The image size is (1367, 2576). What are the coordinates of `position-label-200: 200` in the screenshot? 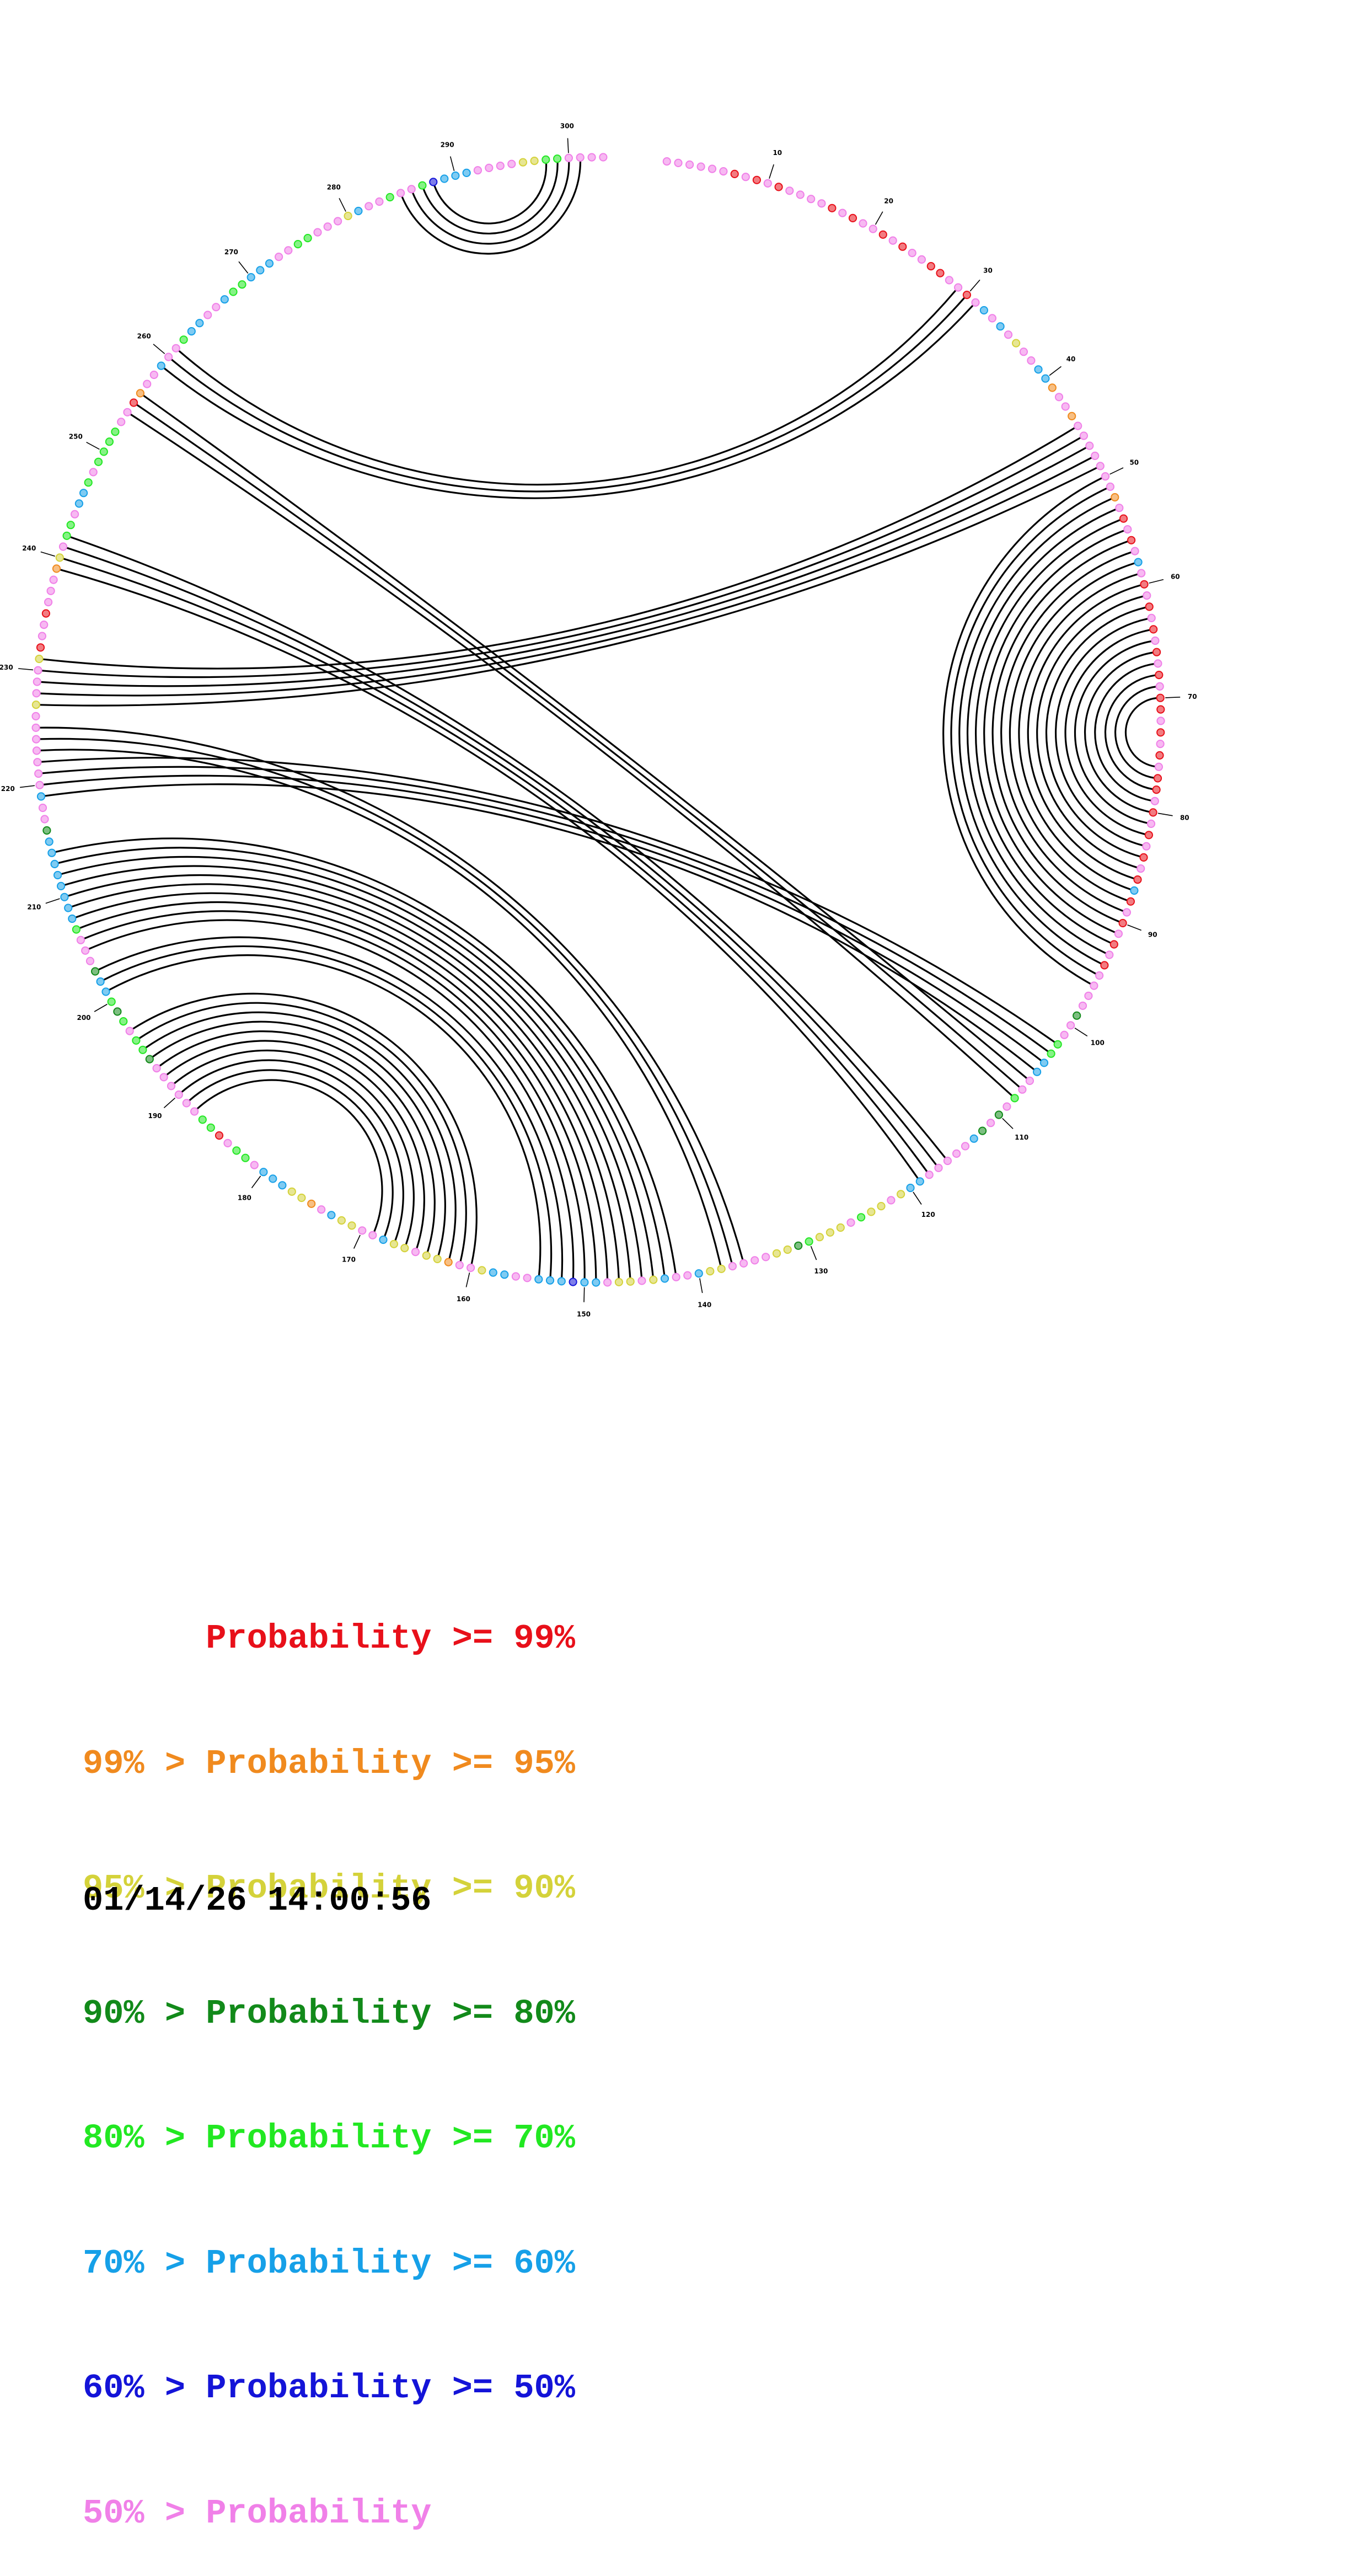 It's located at (83, 1018).